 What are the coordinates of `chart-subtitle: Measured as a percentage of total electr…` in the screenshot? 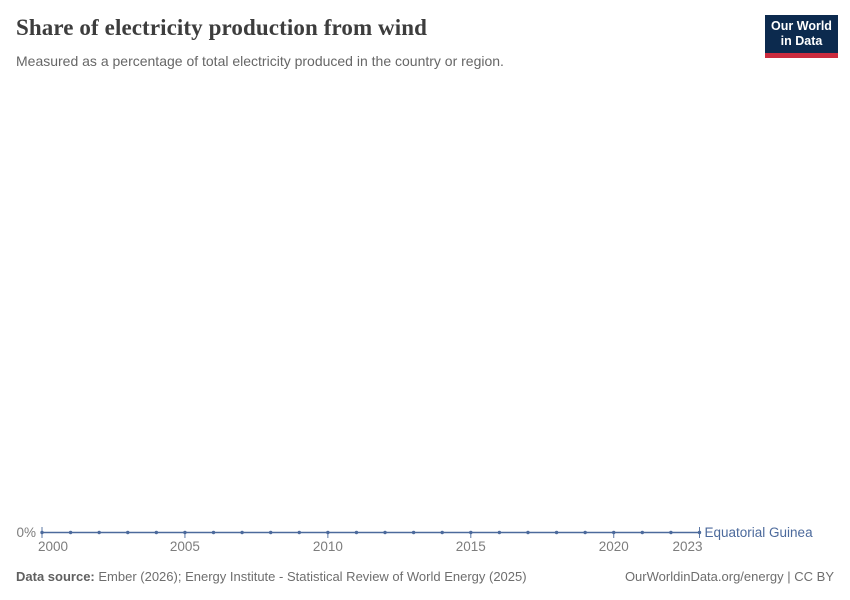 It's located at (260, 61).